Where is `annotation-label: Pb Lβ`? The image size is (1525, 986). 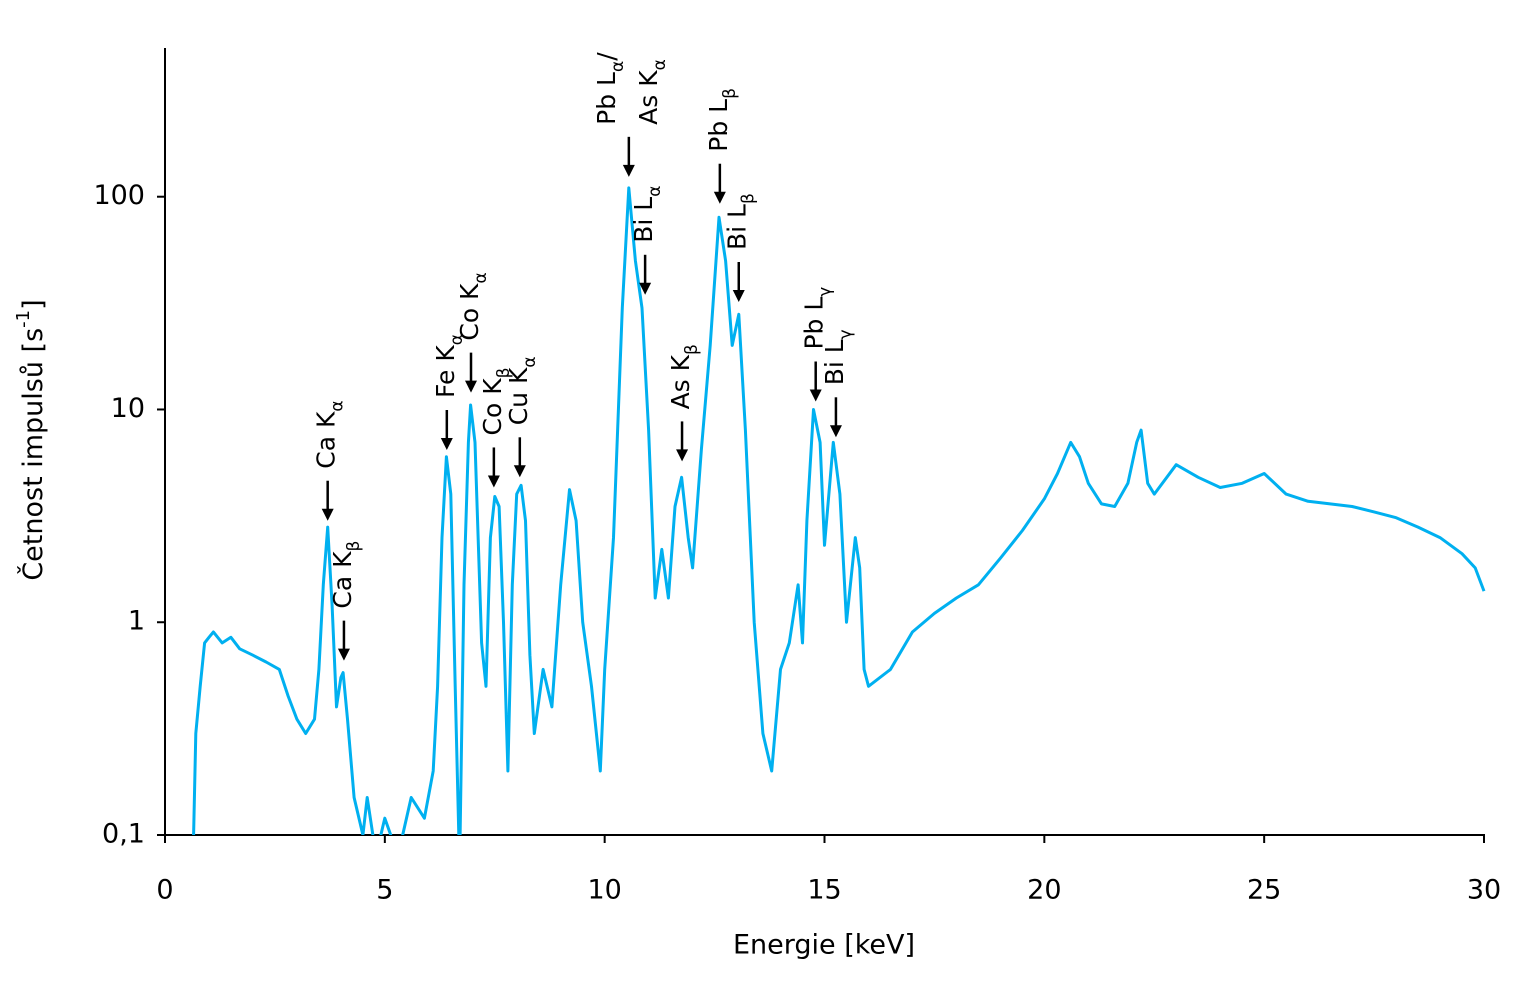
annotation-label: Pb Lβ is located at coordinates (722, 120).